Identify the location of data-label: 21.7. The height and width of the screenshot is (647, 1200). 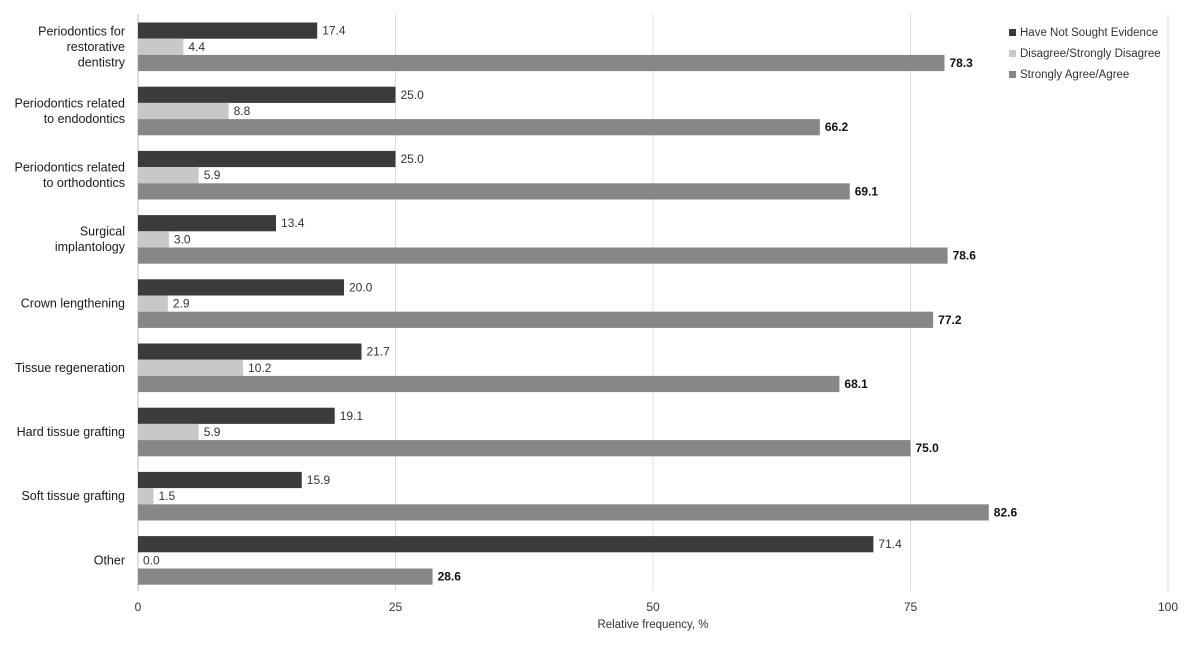
(379, 352).